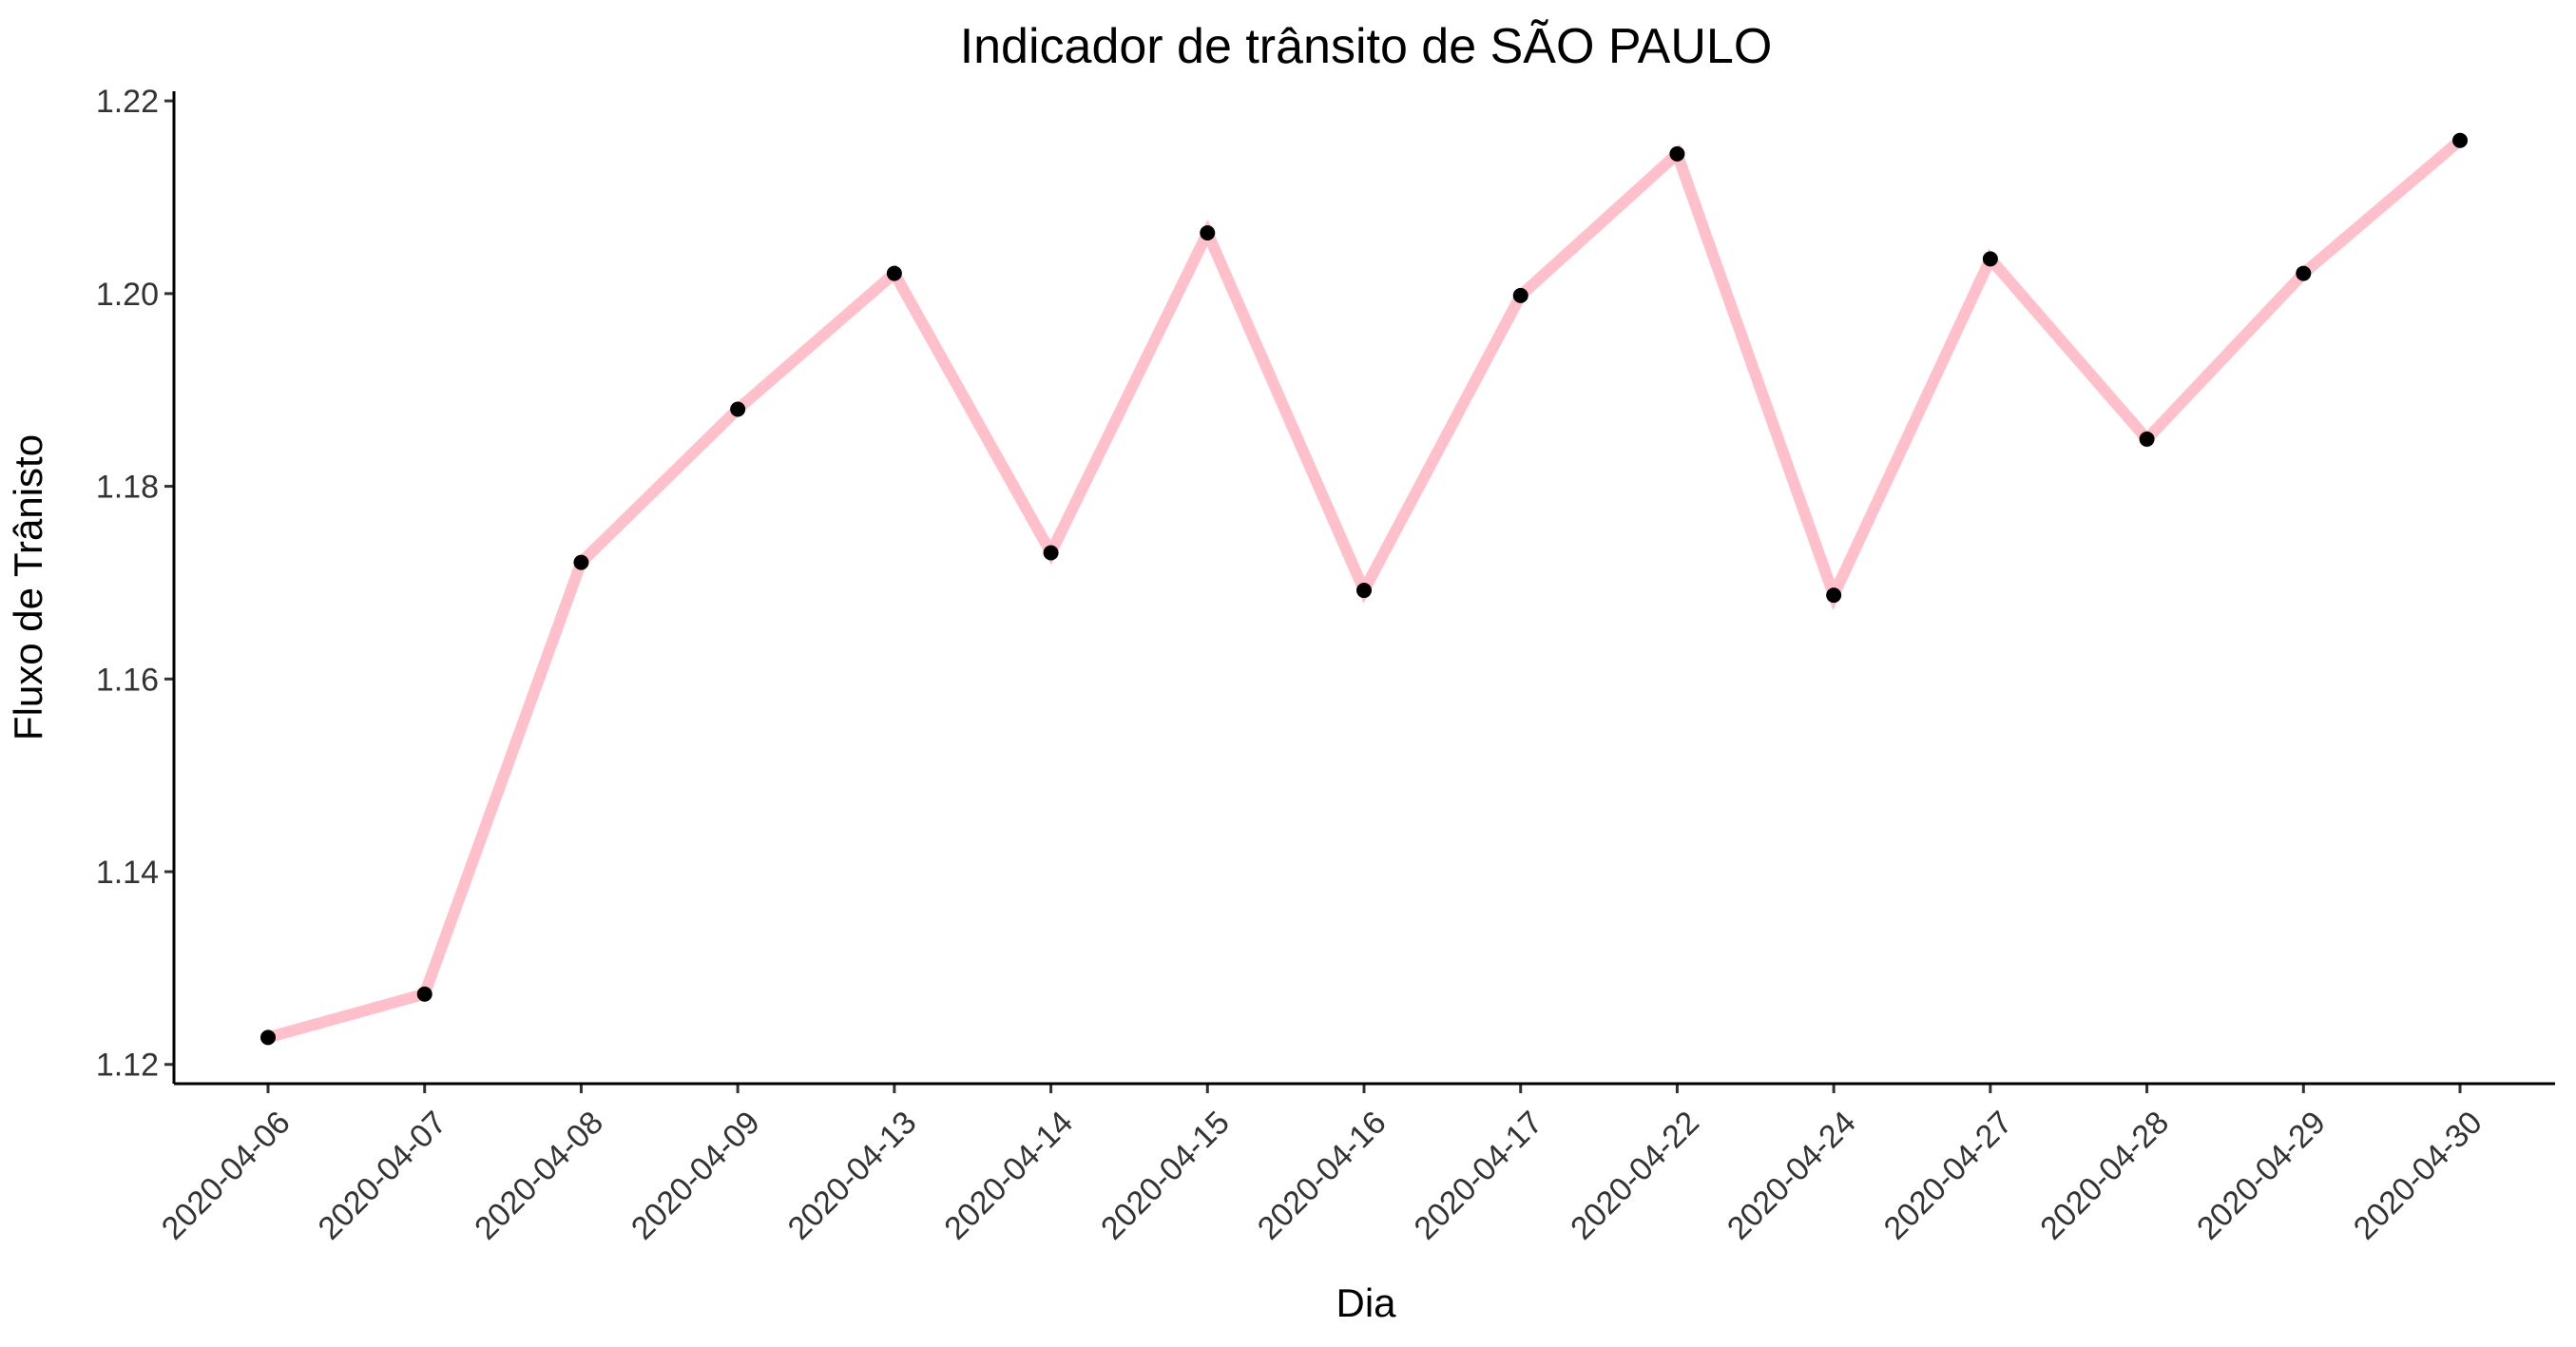 The width and height of the screenshot is (2576, 1347). What do you see at coordinates (127, 1066) in the screenshot?
I see `y-tick-label: 1.12` at bounding box center [127, 1066].